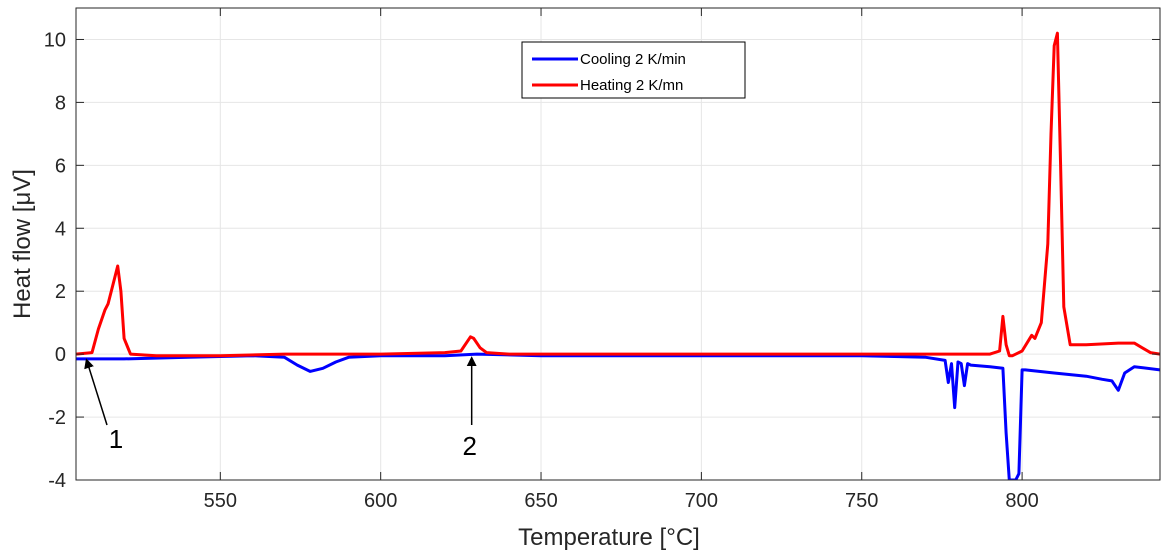 This screenshot has height=554, width=1161. I want to click on x-tick-label: 650, so click(540, 501).